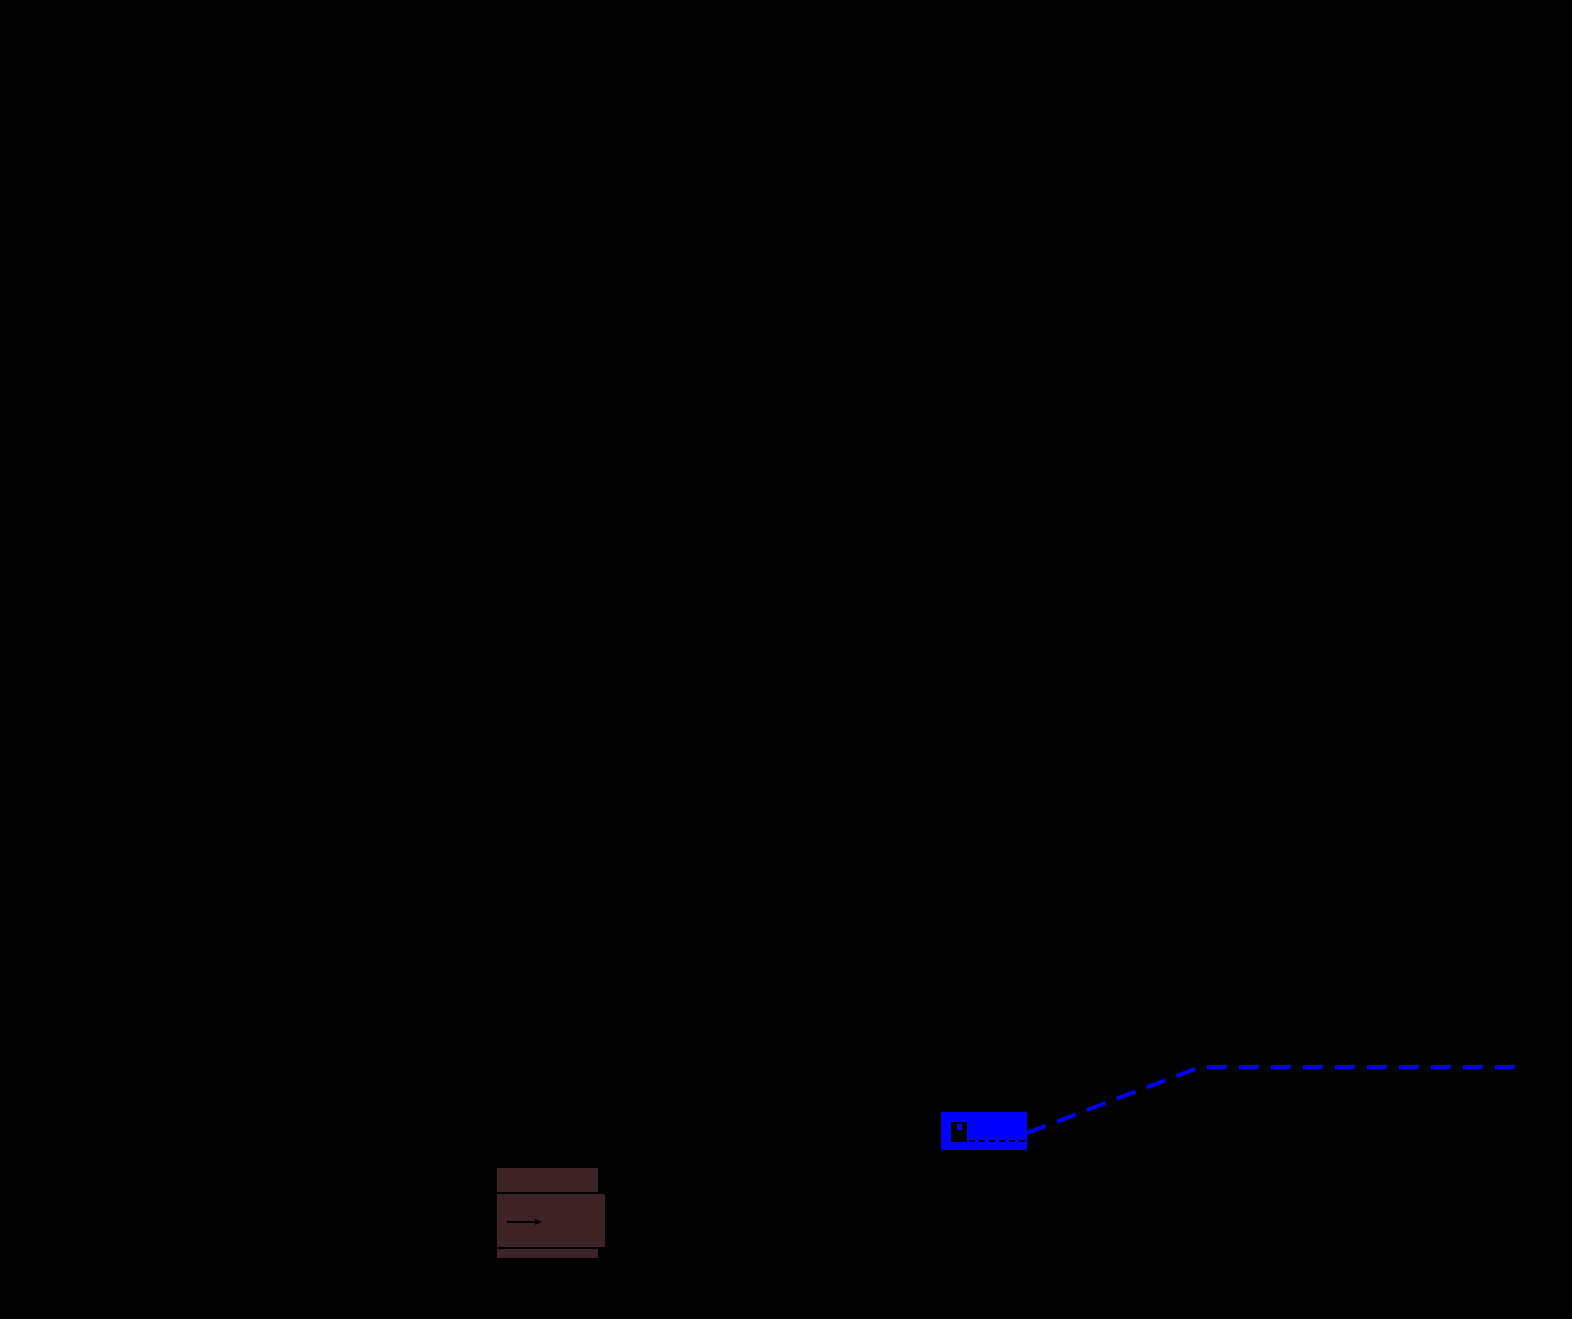 This screenshot has height=1319, width=1572. I want to click on blue-box-icon-slot, so click(959, 1127).